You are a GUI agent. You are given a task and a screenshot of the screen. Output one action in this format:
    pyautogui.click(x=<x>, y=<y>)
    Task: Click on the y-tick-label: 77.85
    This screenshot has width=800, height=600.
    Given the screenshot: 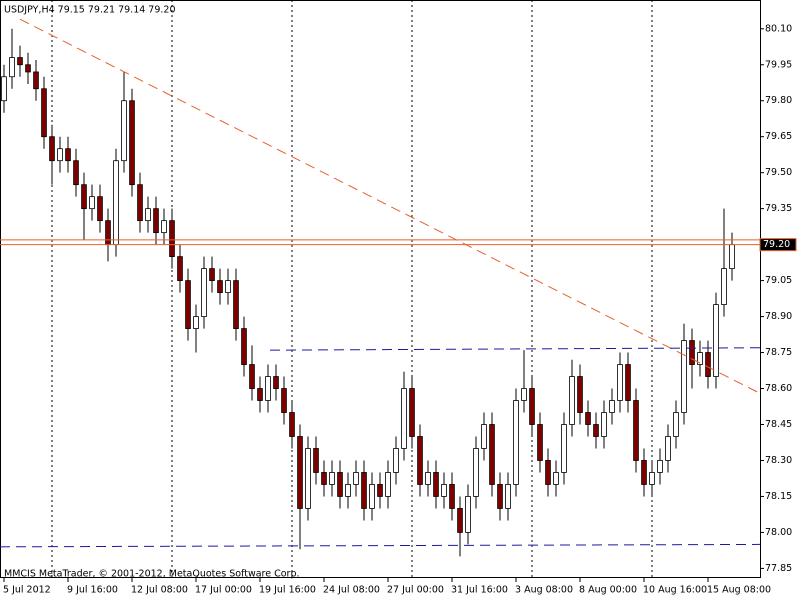 What is the action you would take?
    pyautogui.click(x=778, y=568)
    